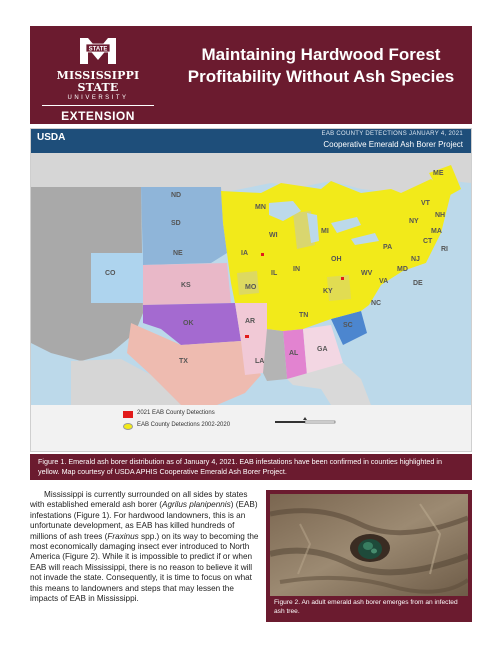  I want to click on state-label: IA, so click(244, 253).